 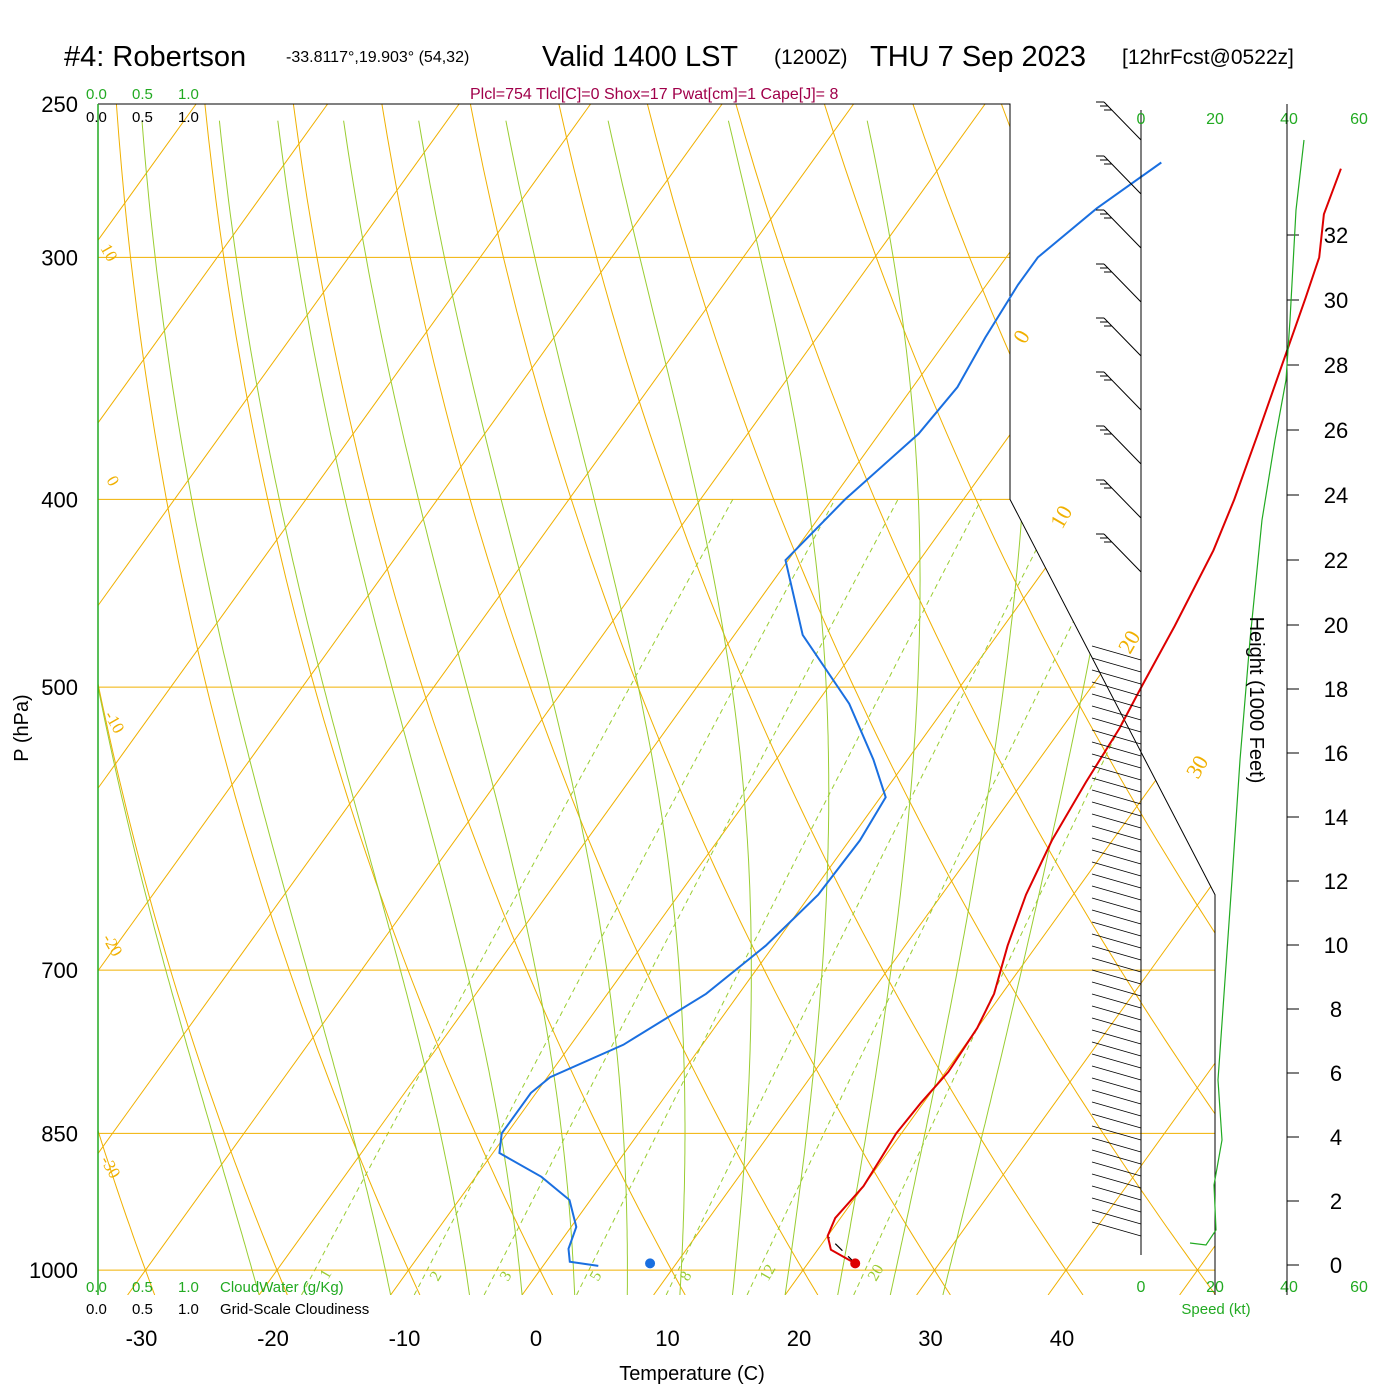 I want to click on dry-adiabat-label: -10, so click(x=115, y=722).